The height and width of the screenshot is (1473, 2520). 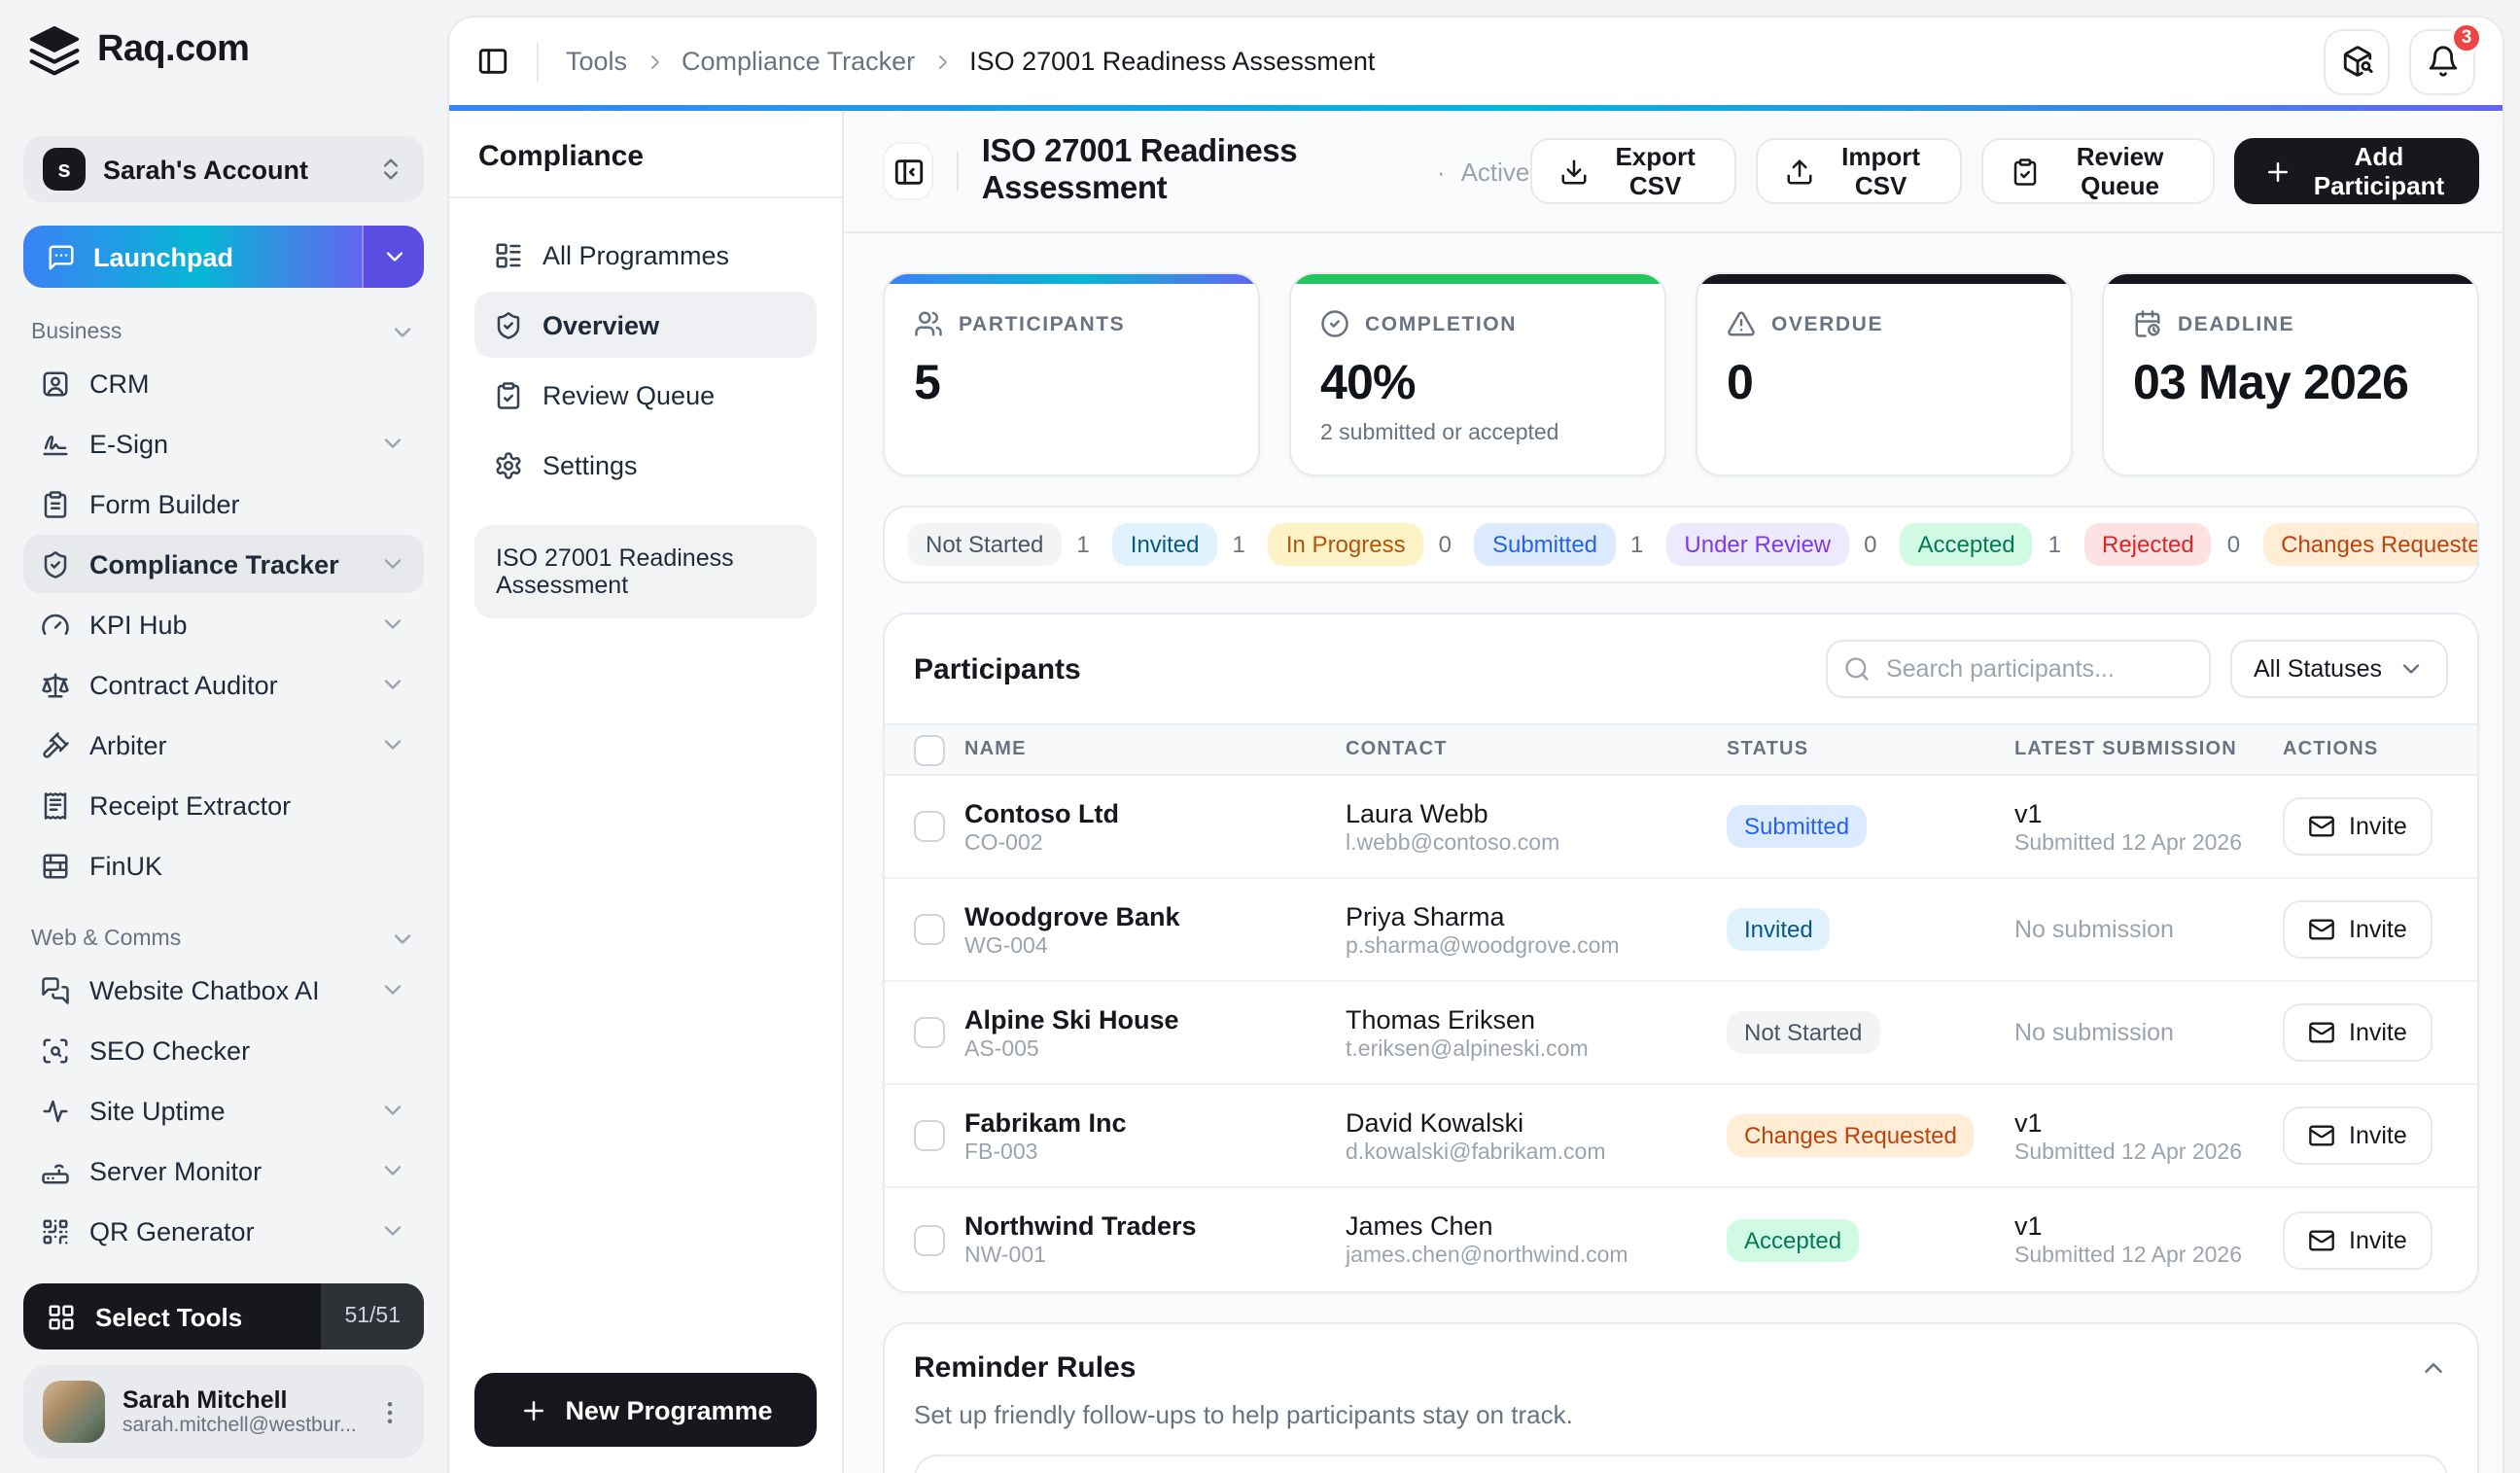 What do you see at coordinates (183, 684) in the screenshot?
I see `sidebar-item-label: Contract Auditor` at bounding box center [183, 684].